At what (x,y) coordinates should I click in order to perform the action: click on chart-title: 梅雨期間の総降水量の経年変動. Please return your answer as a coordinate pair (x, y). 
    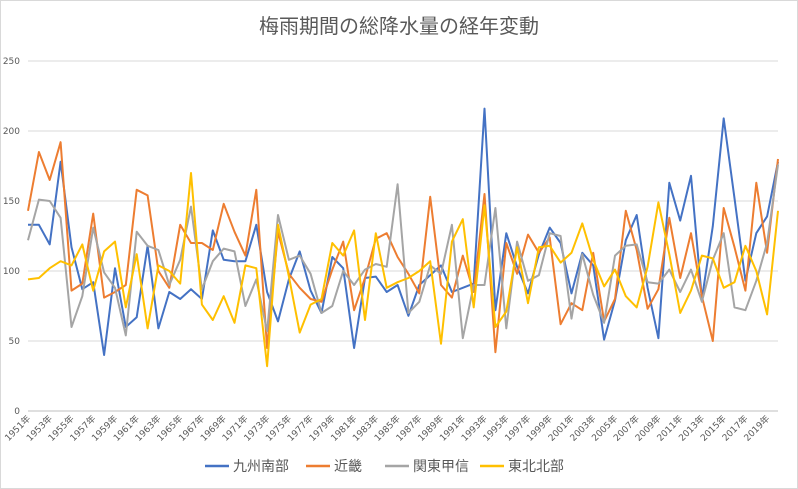
    Looking at the image, I should click on (399, 26).